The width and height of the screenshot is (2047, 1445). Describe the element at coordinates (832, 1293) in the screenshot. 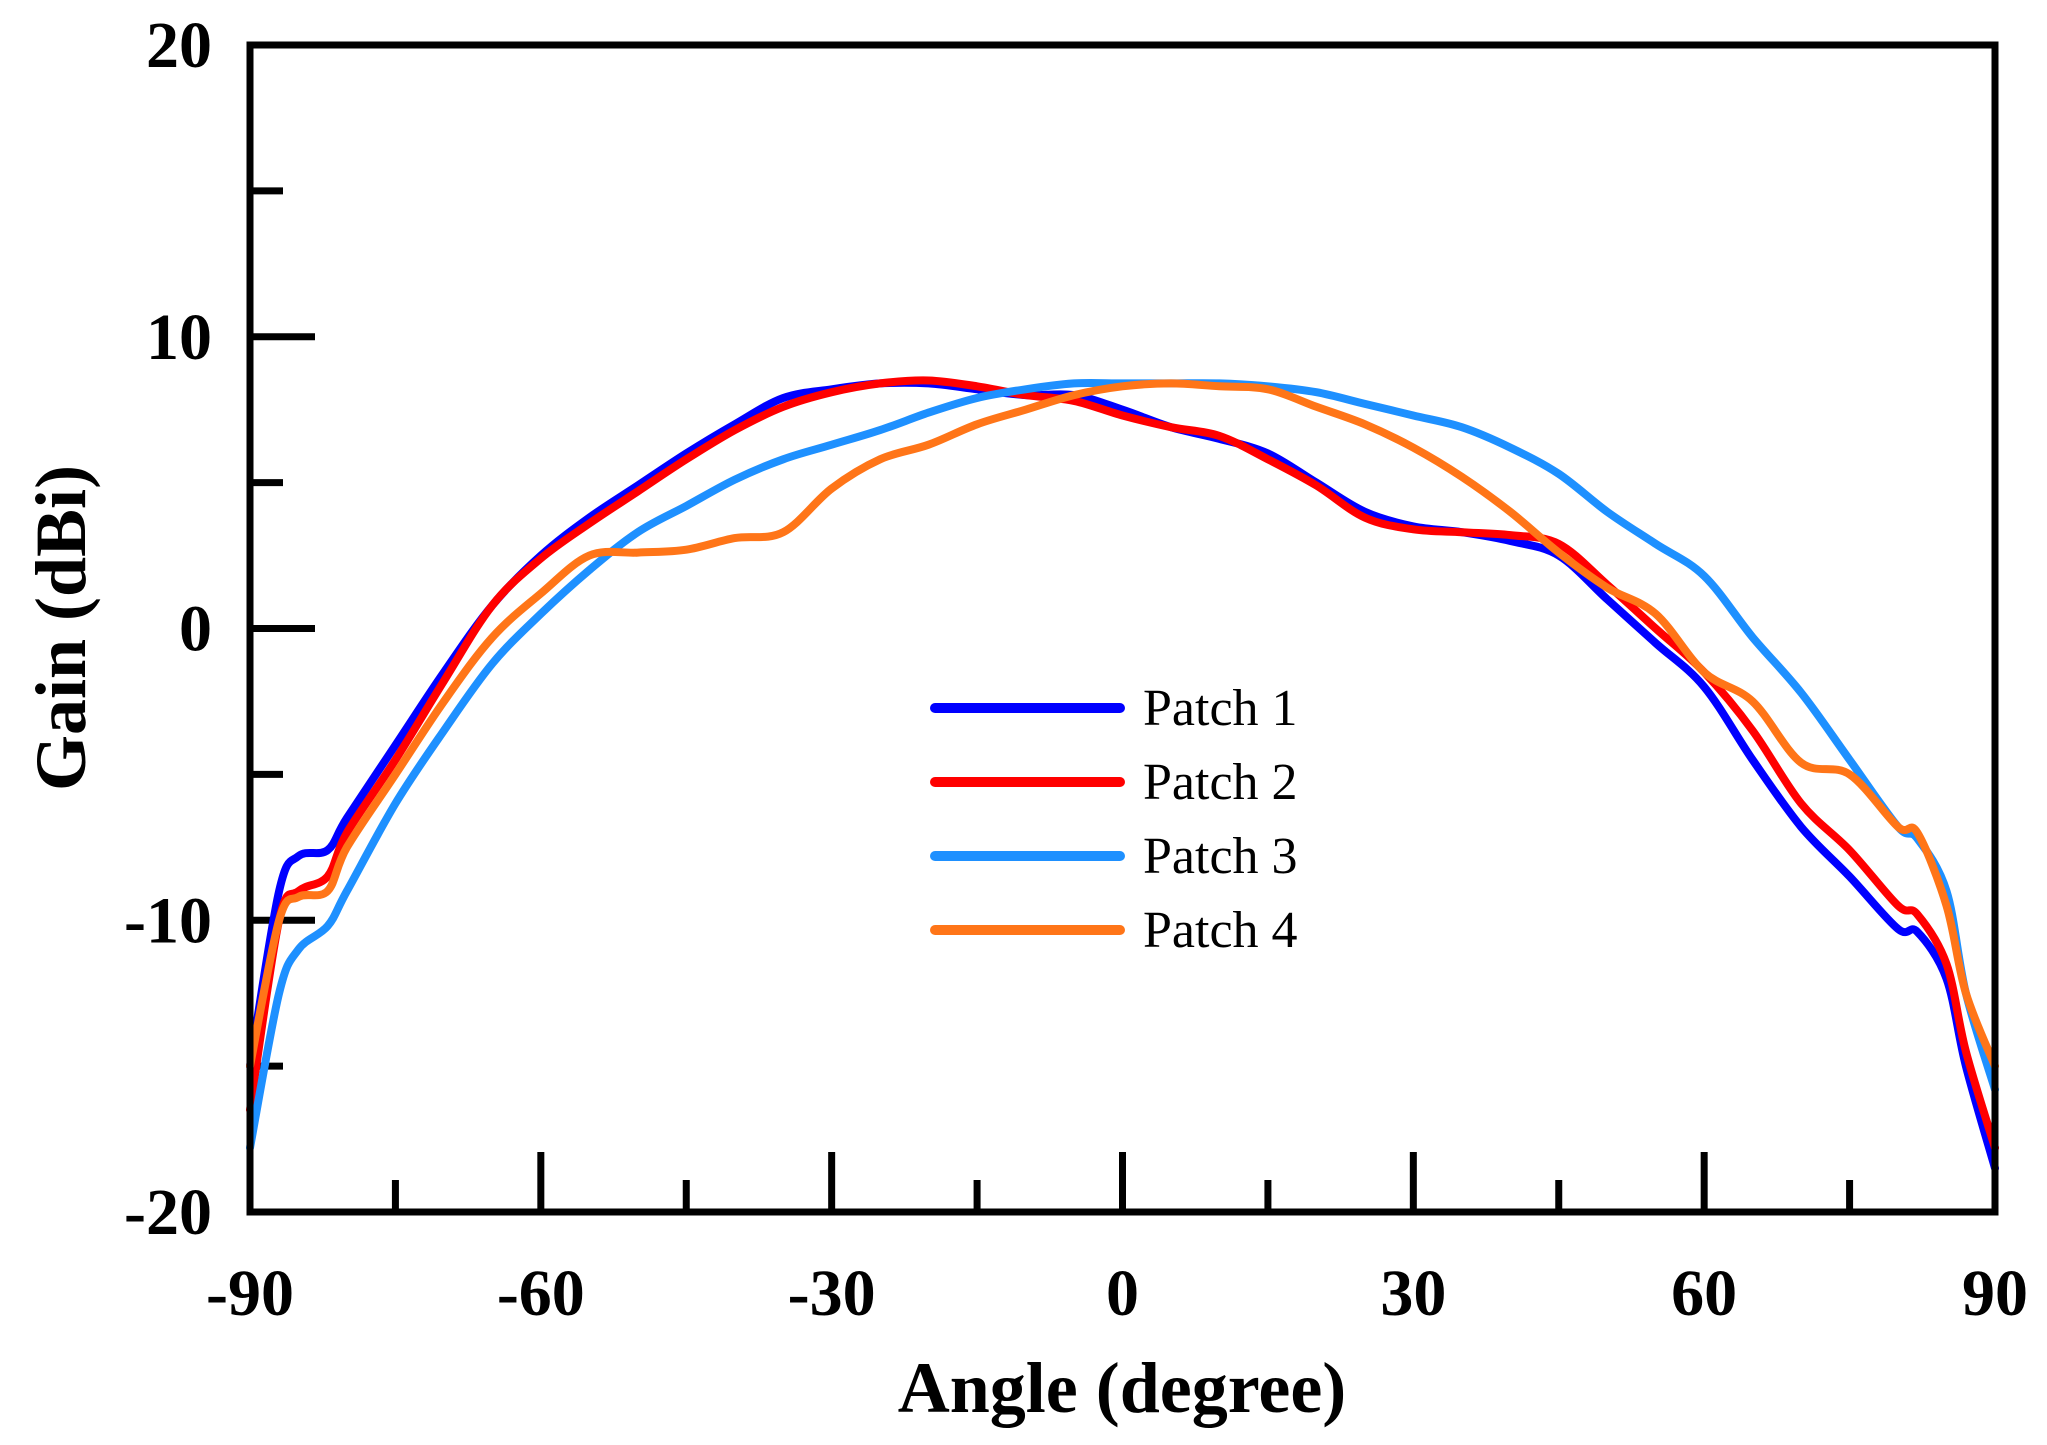

I see `x-tick-label: -30` at that location.